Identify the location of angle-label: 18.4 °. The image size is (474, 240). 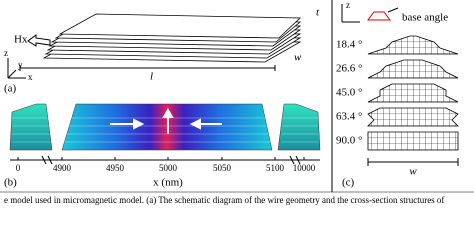
(349, 45).